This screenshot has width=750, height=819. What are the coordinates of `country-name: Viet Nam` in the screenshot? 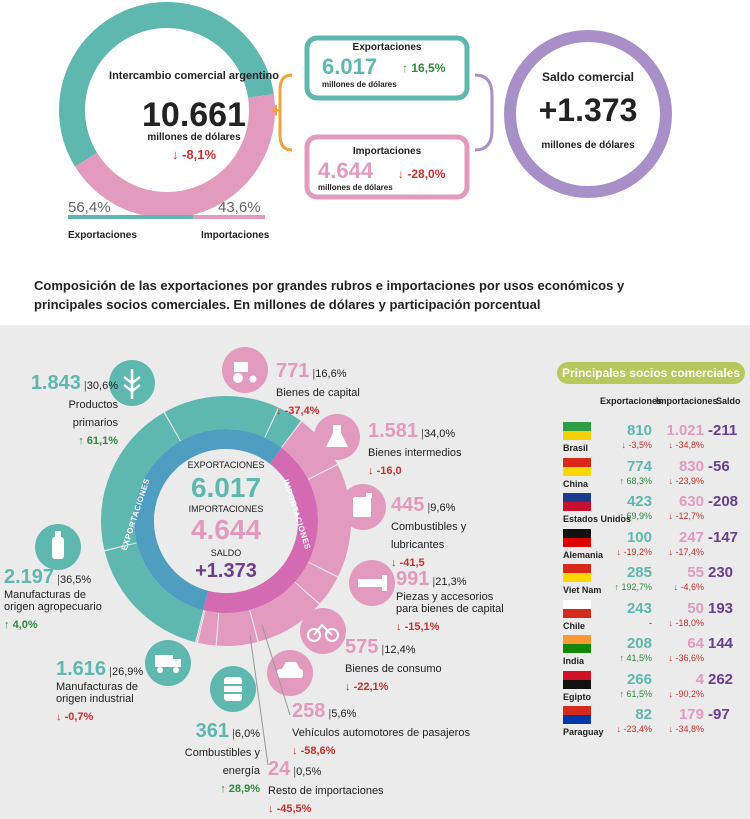 It's located at (582, 590).